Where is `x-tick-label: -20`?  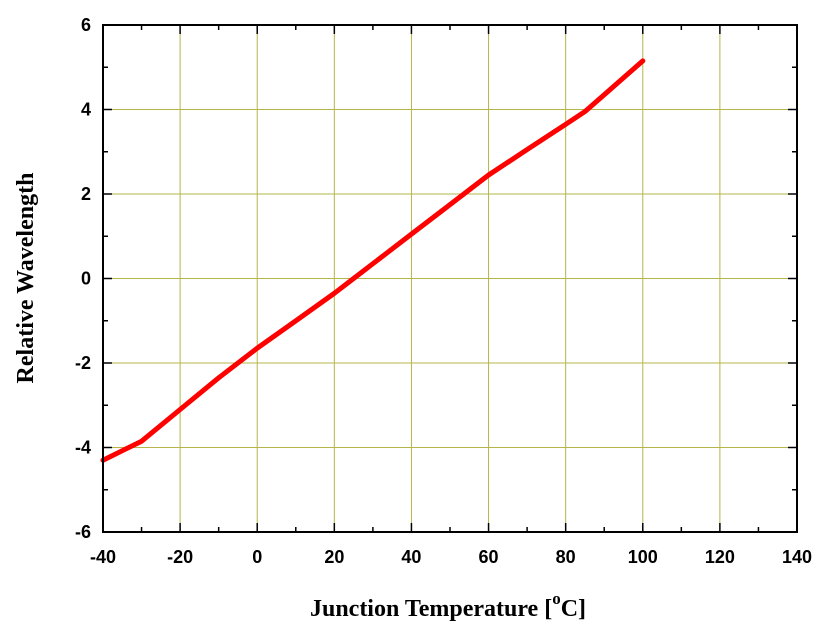 x-tick-label: -20 is located at coordinates (180, 557).